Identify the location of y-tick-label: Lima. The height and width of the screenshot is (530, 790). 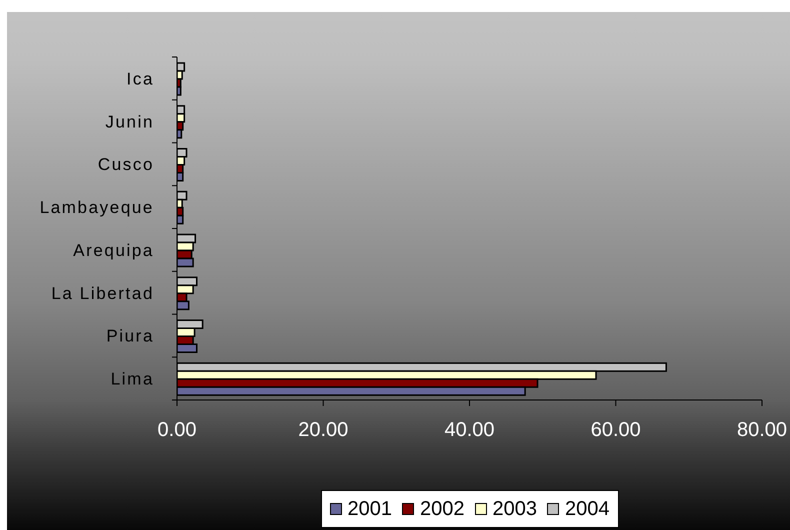
(132, 379).